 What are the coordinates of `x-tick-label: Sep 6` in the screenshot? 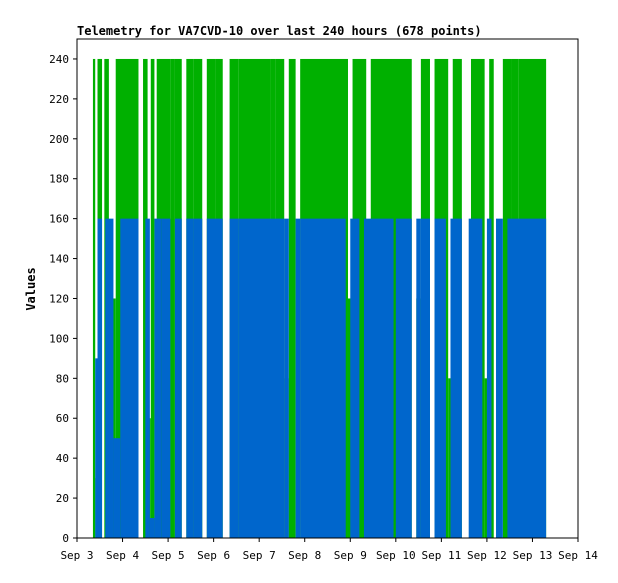 It's located at (213, 555).